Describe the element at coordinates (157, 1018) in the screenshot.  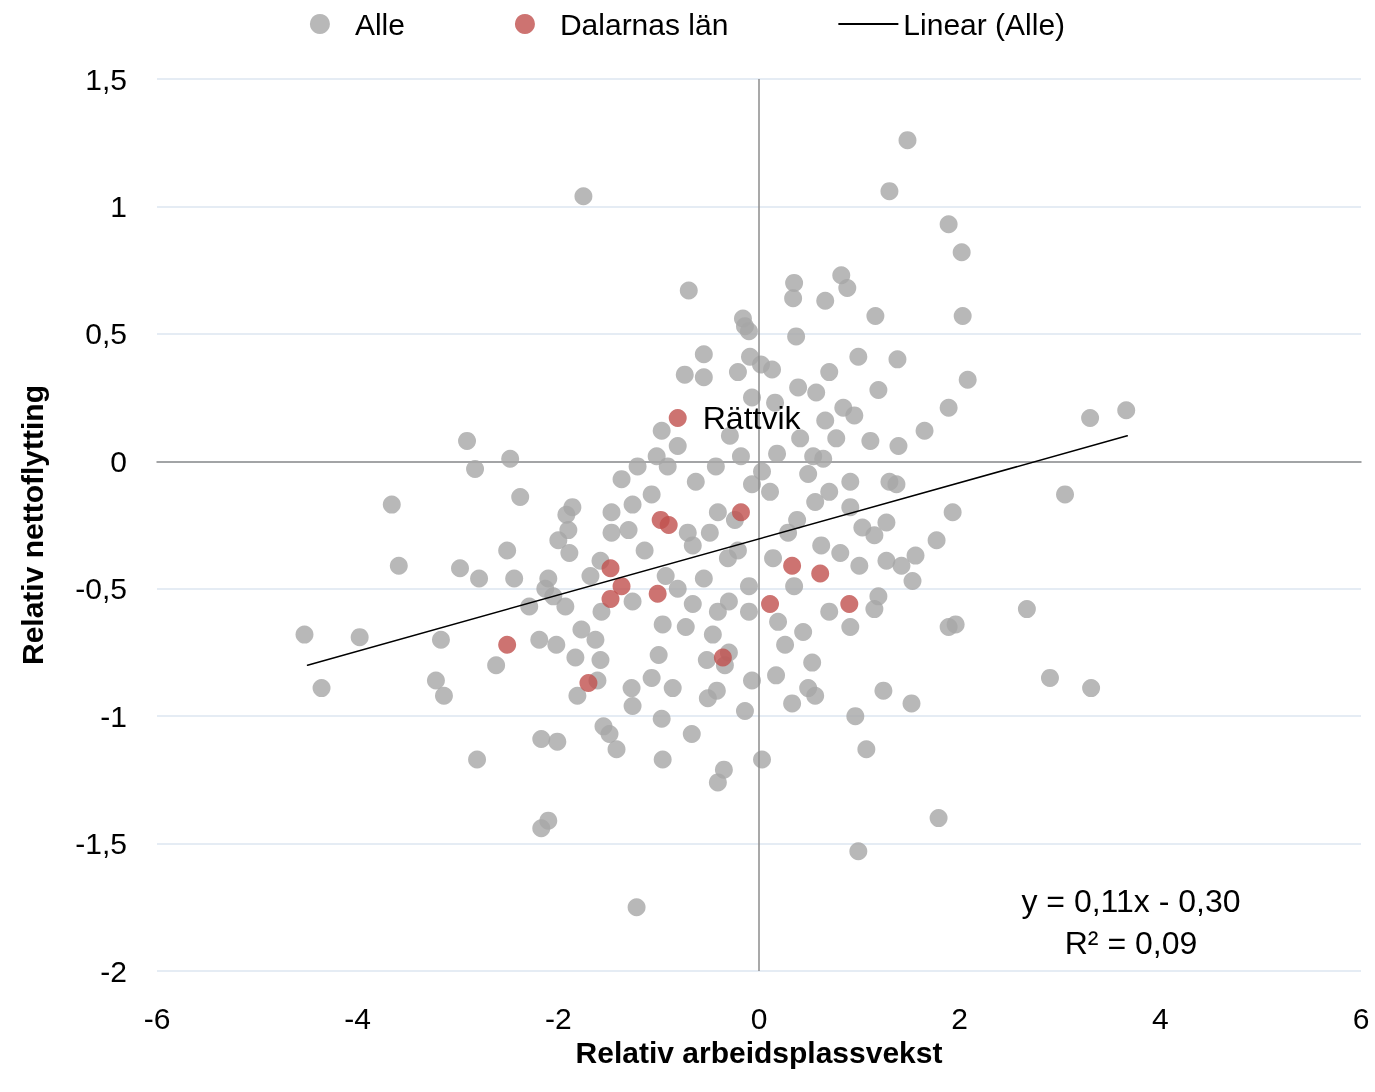
I see `x-tick-label: -6` at that location.